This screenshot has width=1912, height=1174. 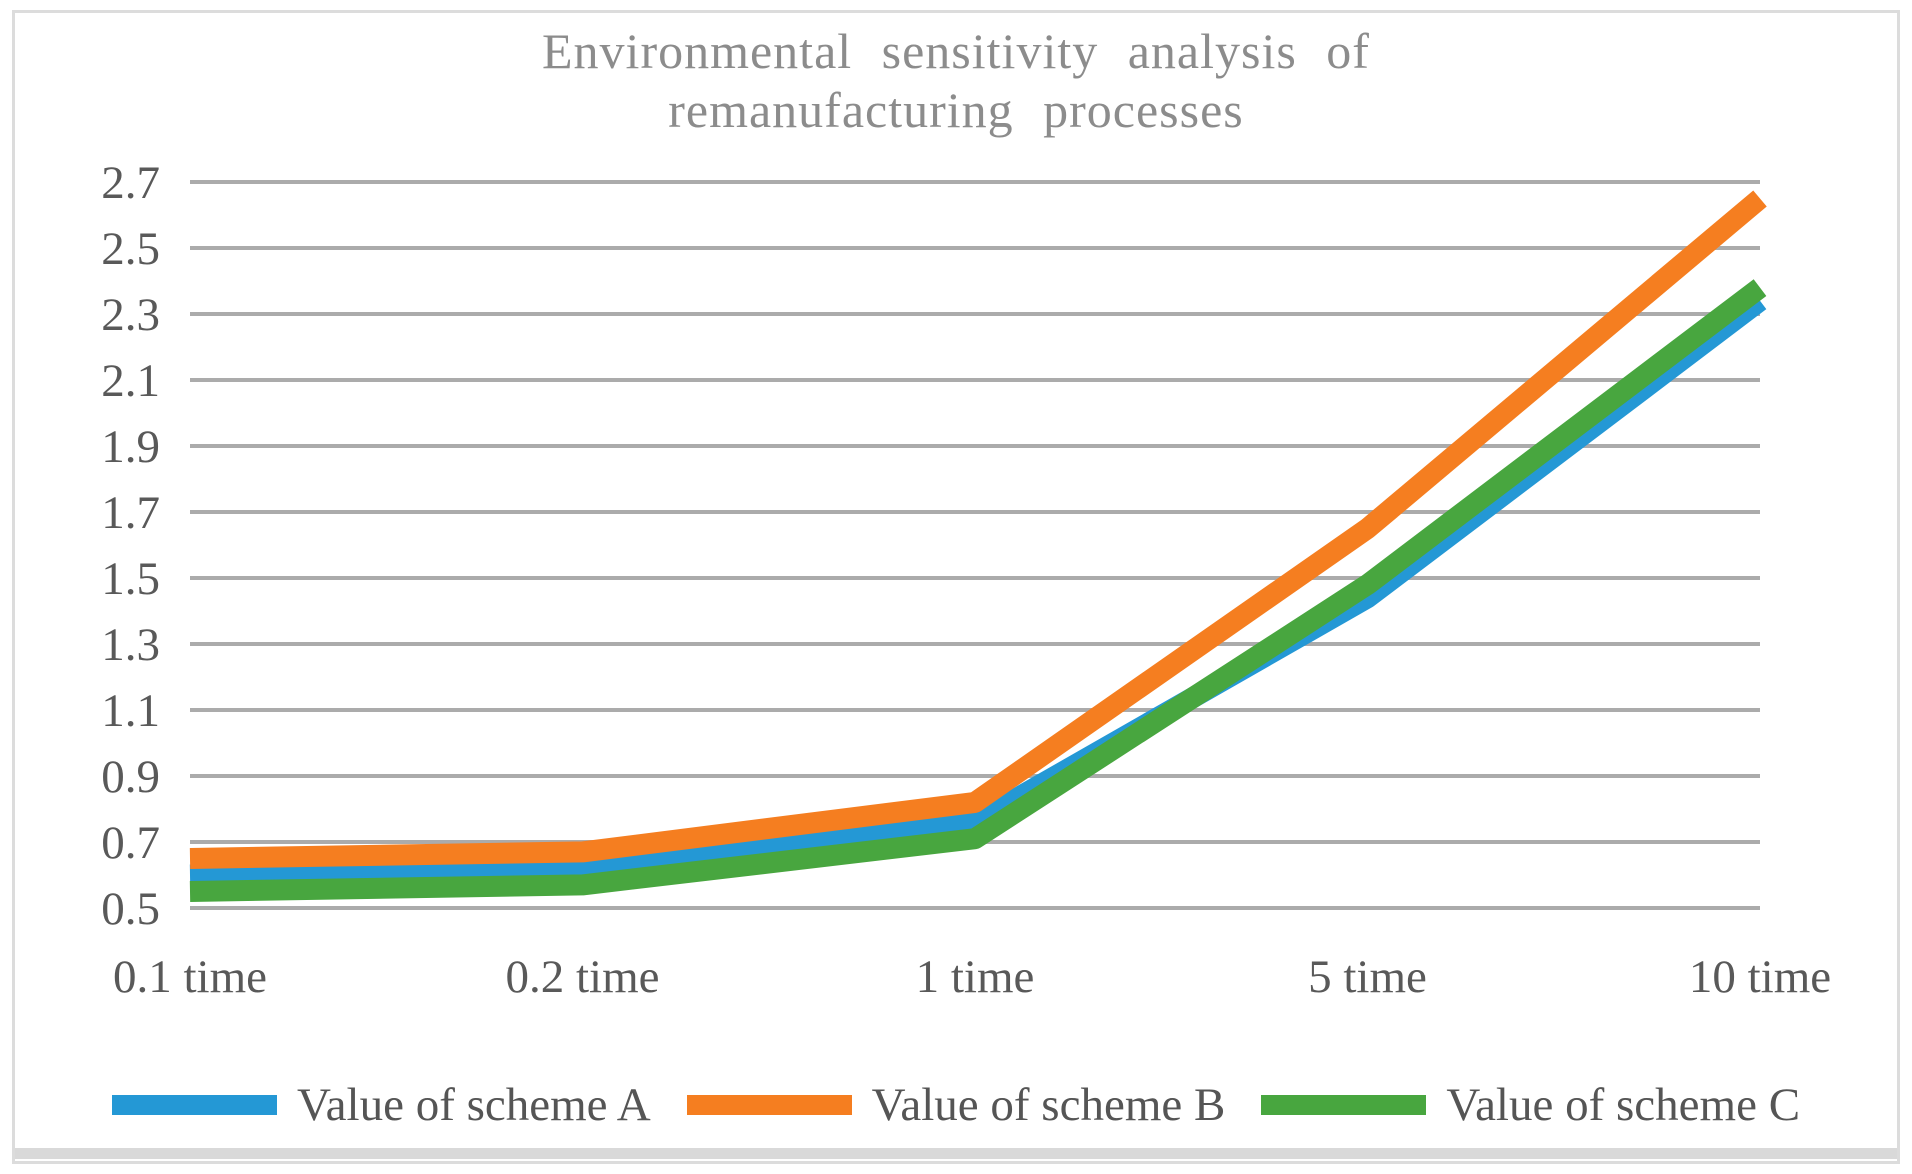 What do you see at coordinates (1048, 1105) in the screenshot?
I see `legend-label-scheme-b: Value of scheme B` at bounding box center [1048, 1105].